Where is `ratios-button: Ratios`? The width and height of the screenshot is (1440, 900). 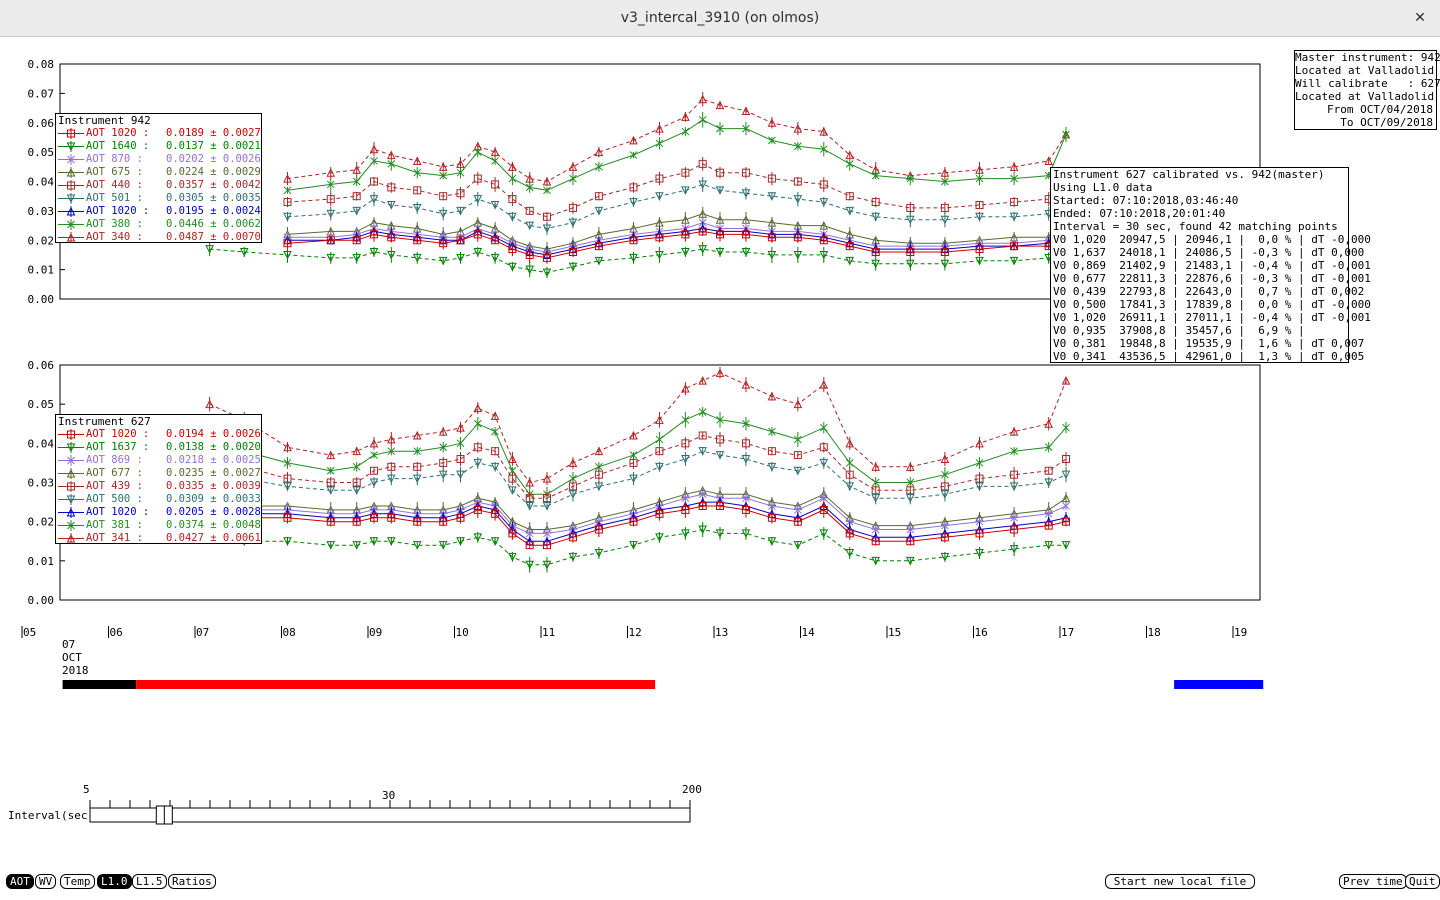 ratios-button: Ratios is located at coordinates (192, 881).